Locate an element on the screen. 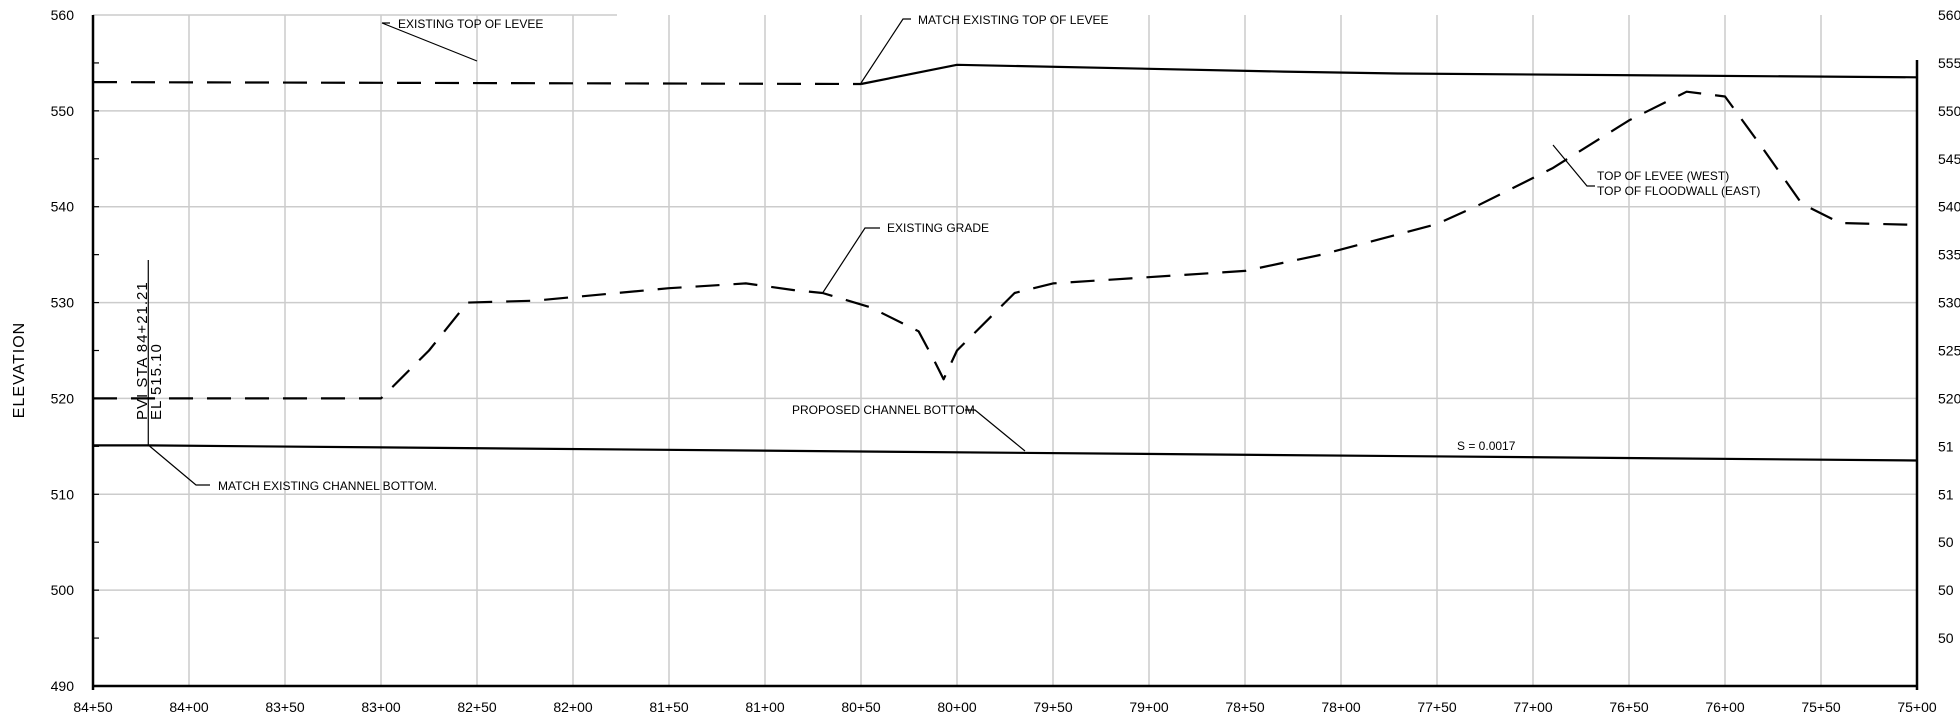  annotation-top-of-floodwall-east: TOP OF FLOODWALL (EAST) is located at coordinates (1678, 191).